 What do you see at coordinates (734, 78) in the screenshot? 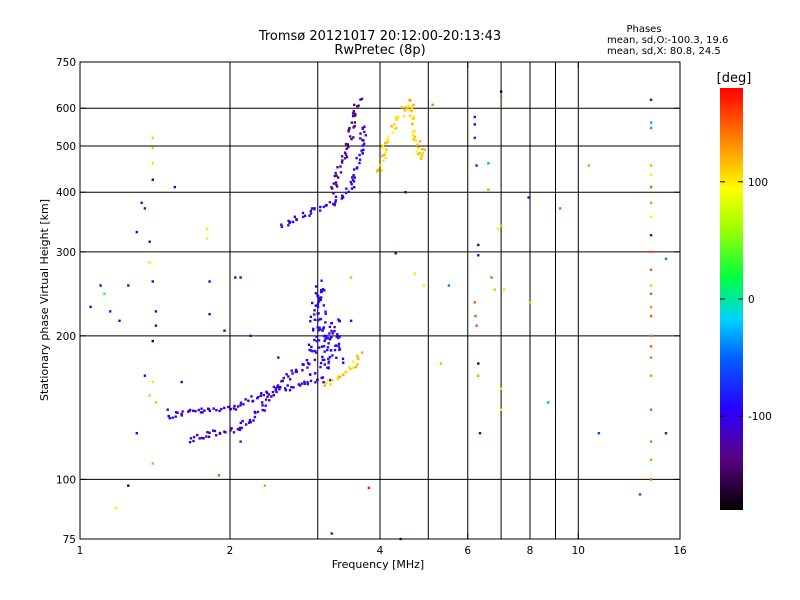
I see `colorbar-label: [deg]` at bounding box center [734, 78].